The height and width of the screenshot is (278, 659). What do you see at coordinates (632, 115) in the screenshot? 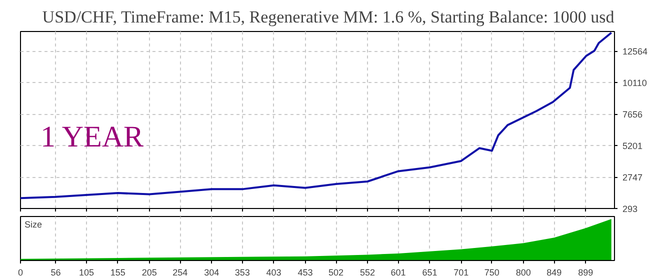
I see `y-tick-label: 7656` at bounding box center [632, 115].